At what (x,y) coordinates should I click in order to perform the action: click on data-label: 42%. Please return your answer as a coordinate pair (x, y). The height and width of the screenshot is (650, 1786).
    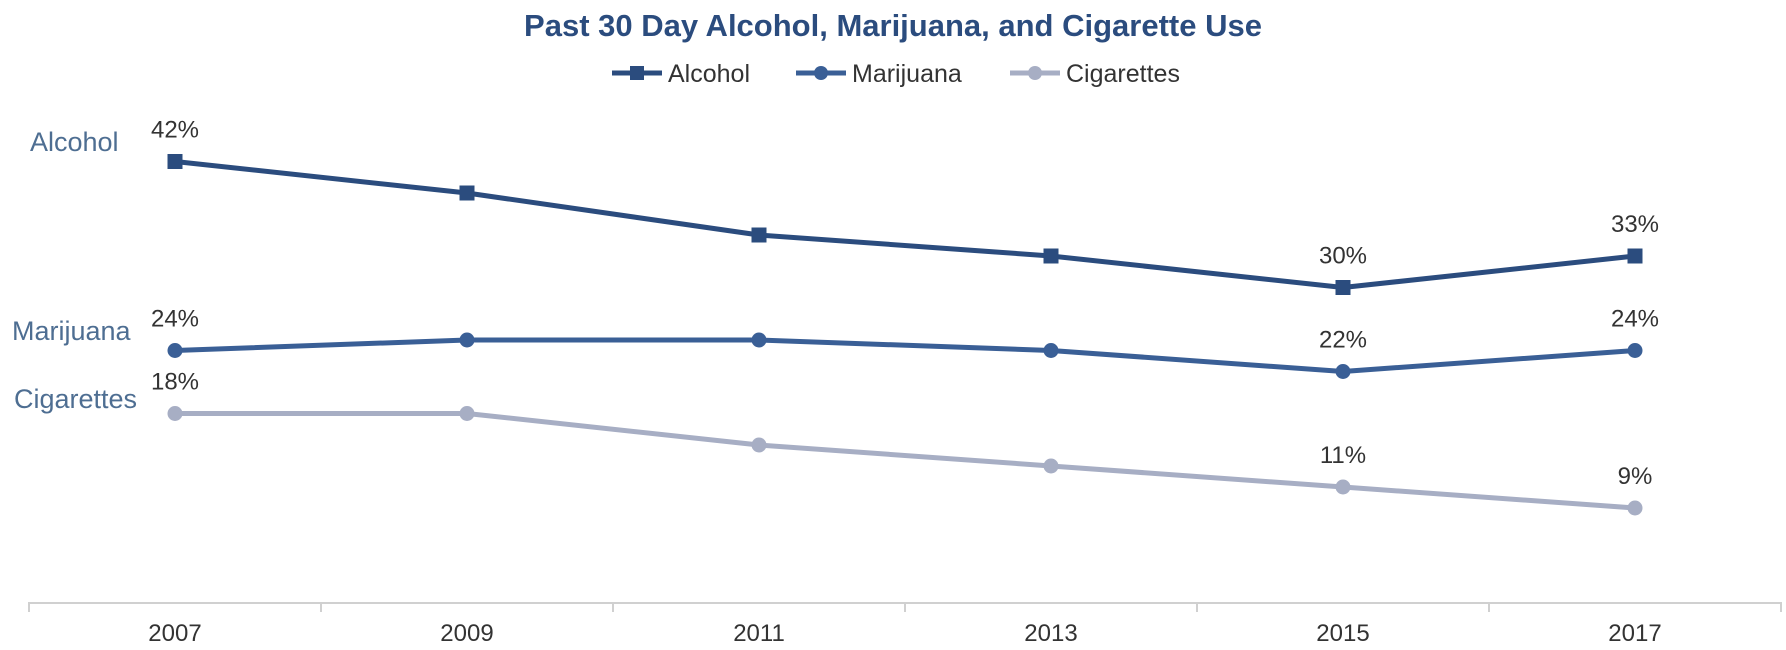
    Looking at the image, I should click on (175, 130).